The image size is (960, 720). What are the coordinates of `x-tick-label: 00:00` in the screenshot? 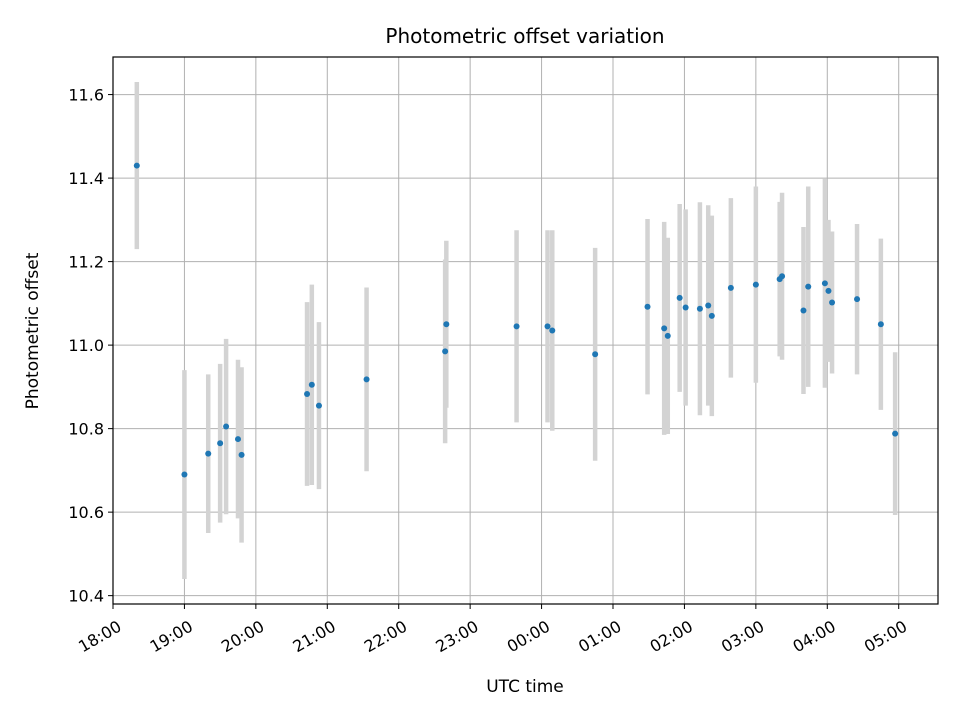 It's located at (528, 637).